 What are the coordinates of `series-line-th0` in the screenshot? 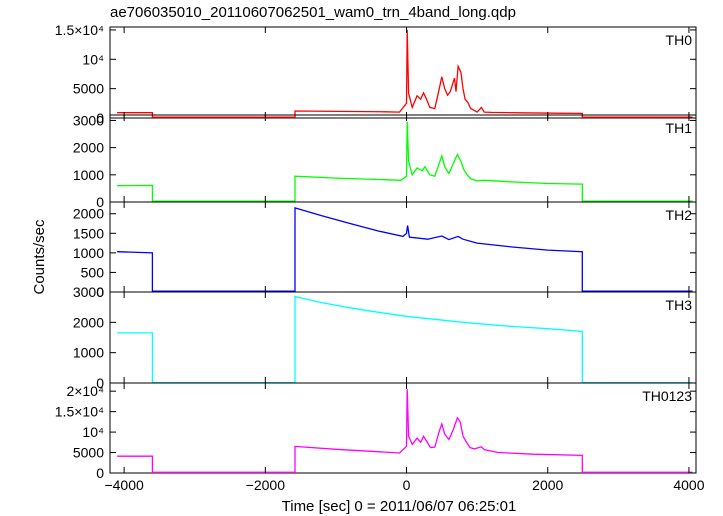 It's located at (405, 73).